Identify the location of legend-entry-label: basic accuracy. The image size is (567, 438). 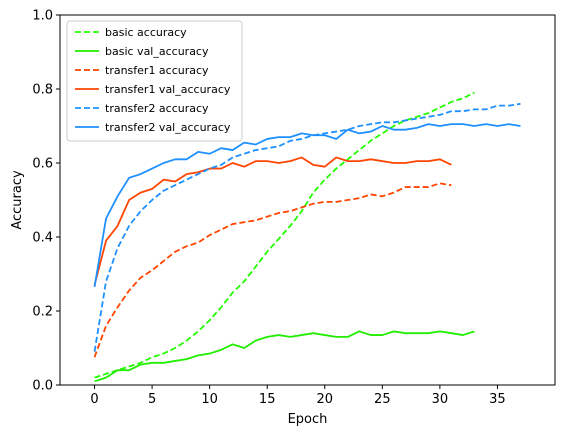
(146, 32).